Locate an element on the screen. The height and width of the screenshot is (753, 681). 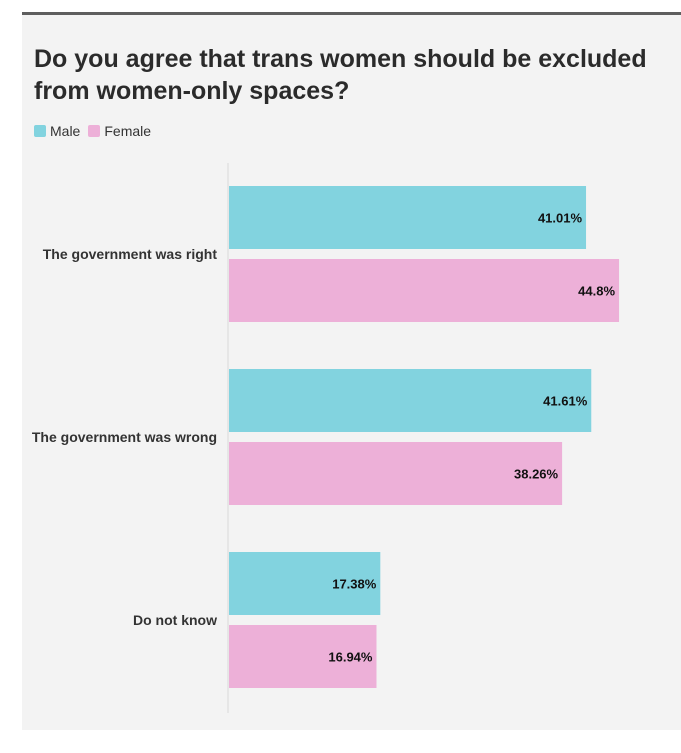
legend: Male Female is located at coordinates (96, 131).